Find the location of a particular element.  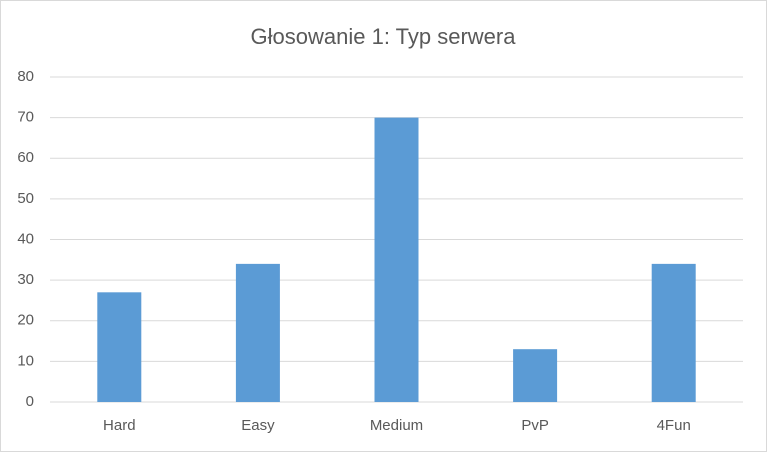

y-tick-label: 80 is located at coordinates (25, 76).